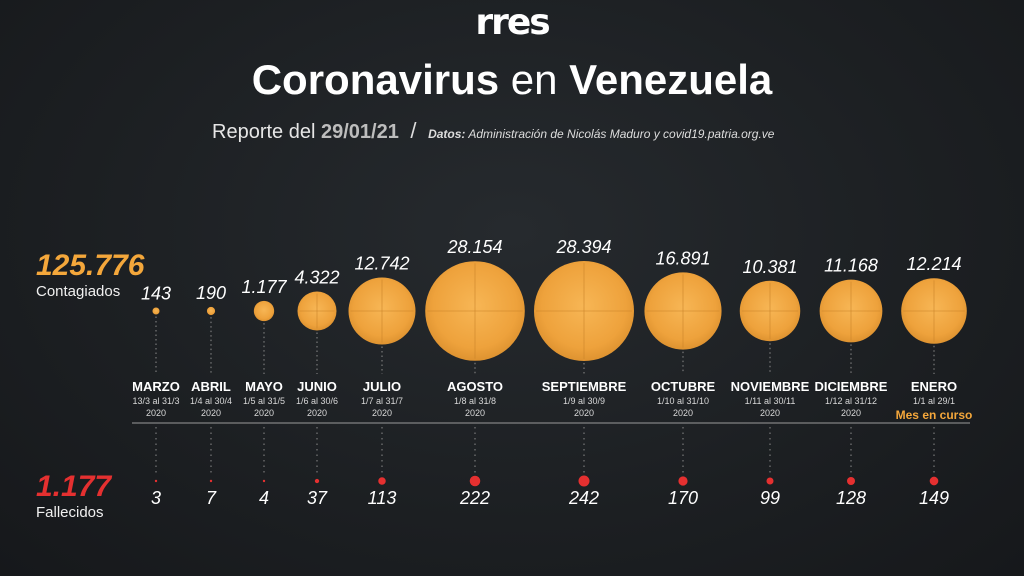 The height and width of the screenshot is (576, 1024). I want to click on cases-value-label: 12.742, so click(381, 264).